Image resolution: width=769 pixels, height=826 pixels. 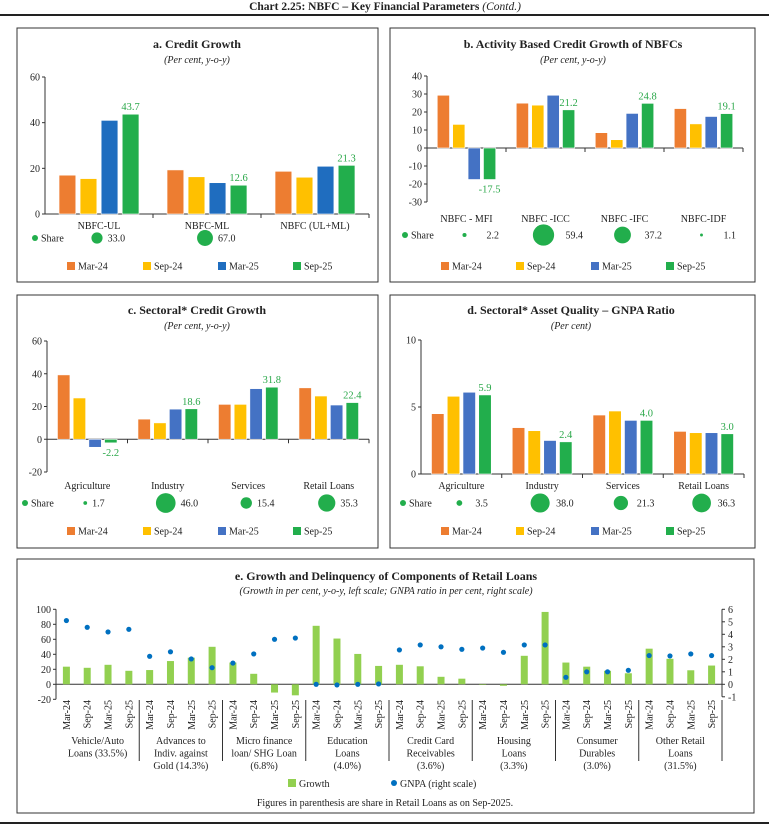 I want to click on y-tick-label: 60, so click(x=37, y=342).